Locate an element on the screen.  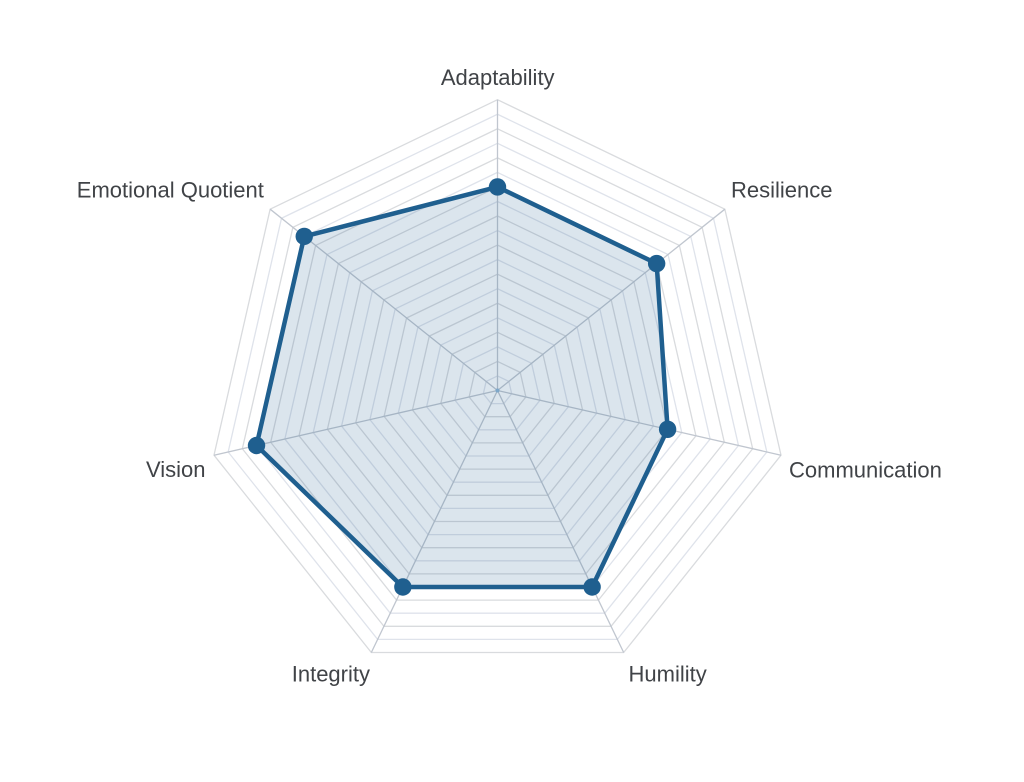
svg-text: Emotional Quotient is located at coordinates (170, 189).